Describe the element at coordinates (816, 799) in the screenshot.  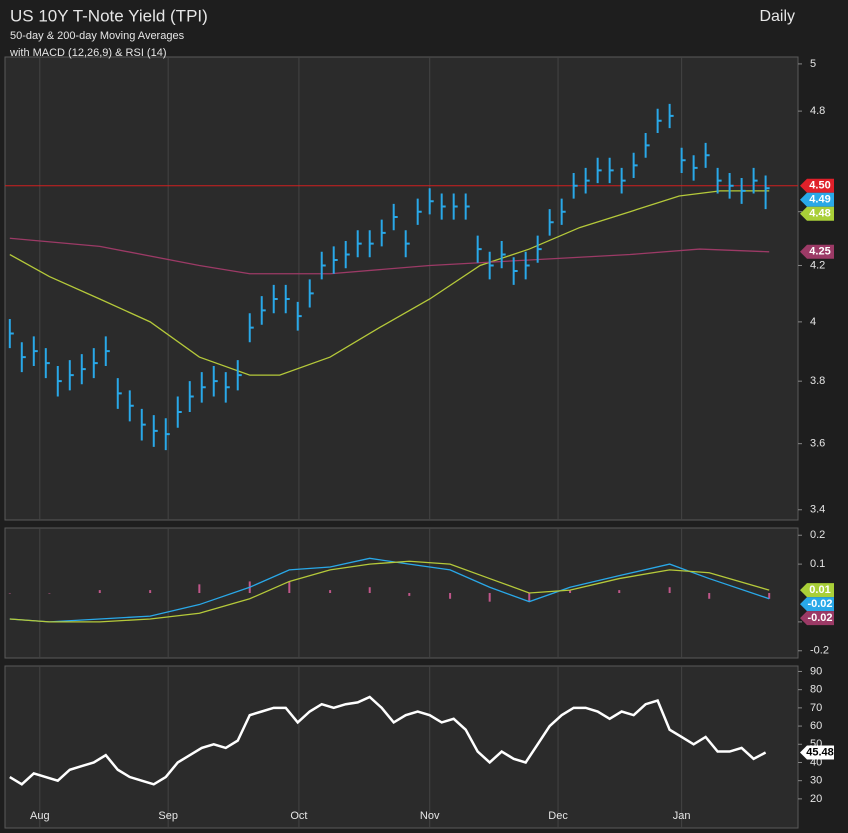
I see `y-tick-label: 20` at that location.